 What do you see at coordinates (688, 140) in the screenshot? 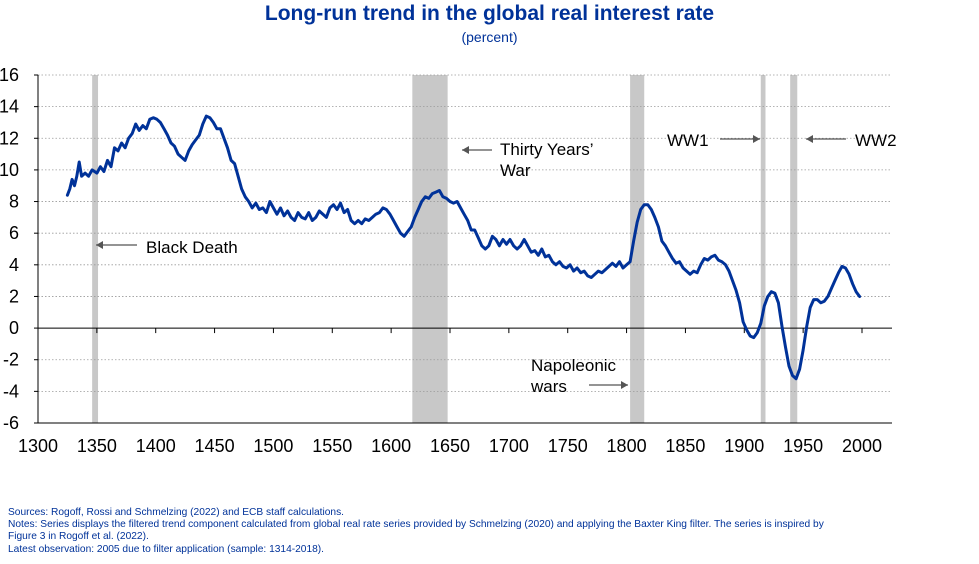
I see `ww1-label: WW1` at bounding box center [688, 140].